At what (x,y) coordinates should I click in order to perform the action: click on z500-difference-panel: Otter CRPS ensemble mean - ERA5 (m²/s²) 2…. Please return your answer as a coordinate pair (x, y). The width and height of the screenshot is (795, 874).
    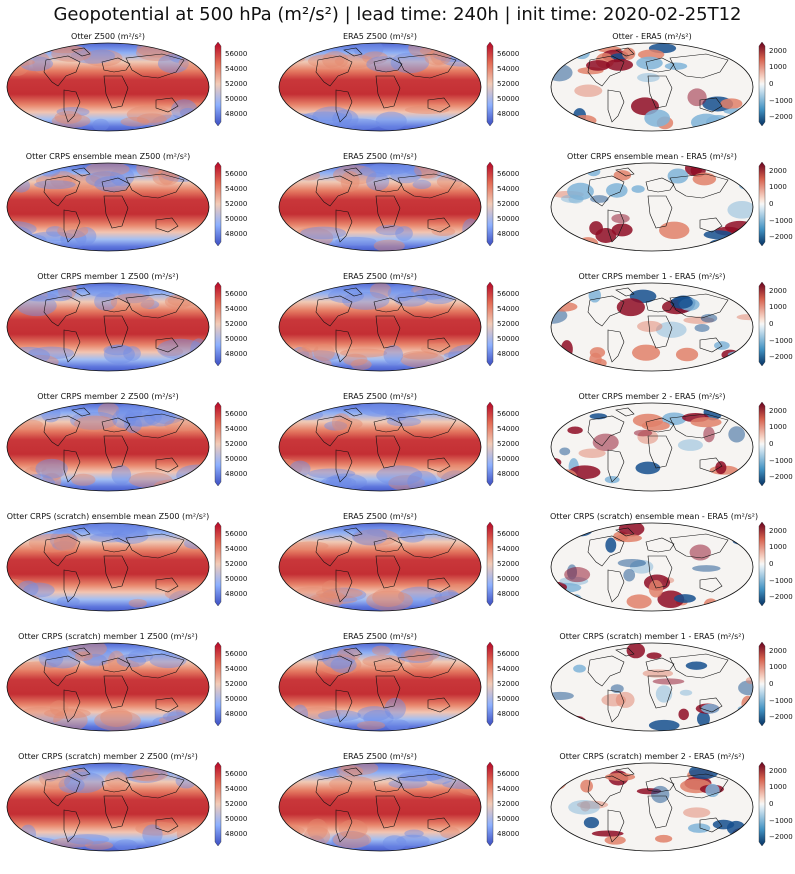
    Looking at the image, I should click on (672, 205).